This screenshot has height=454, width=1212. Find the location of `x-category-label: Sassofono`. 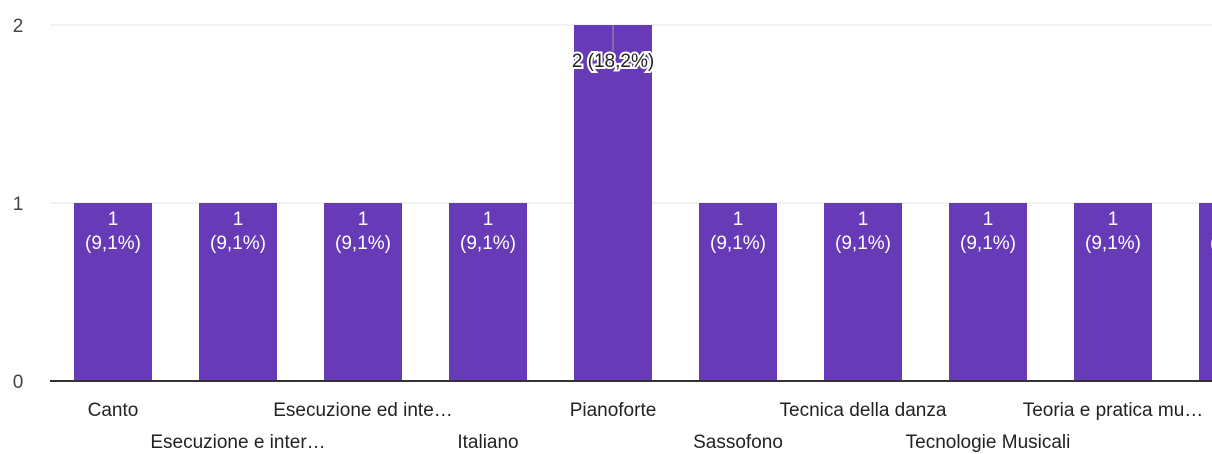

x-category-label: Sassofono is located at coordinates (738, 442).